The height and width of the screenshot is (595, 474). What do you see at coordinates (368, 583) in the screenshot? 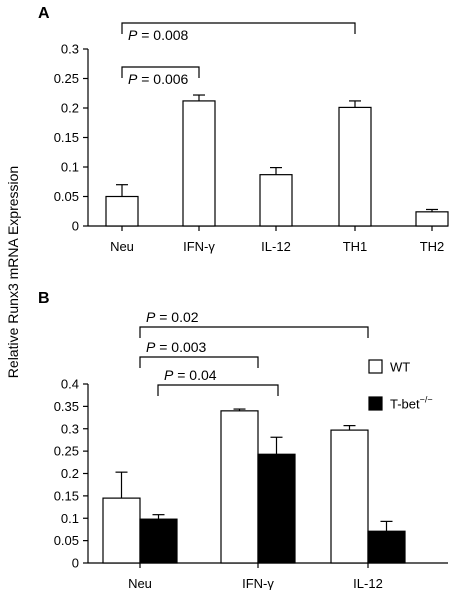
I see `panel-b-category-label: IL-12` at bounding box center [368, 583].